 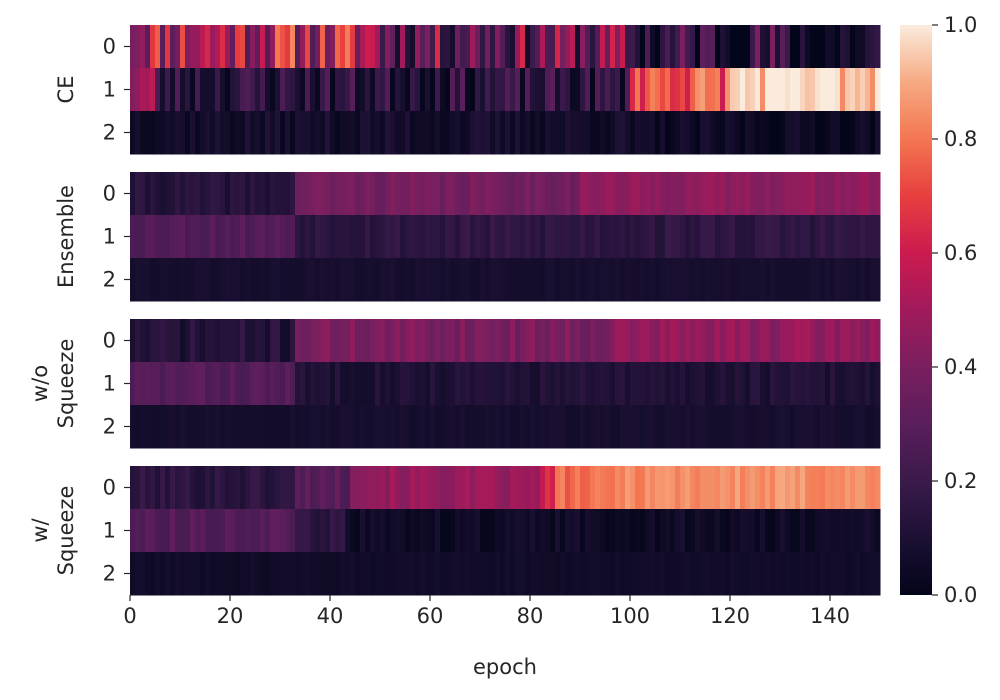 I want to click on heatmap-row, so click(x=505, y=237).